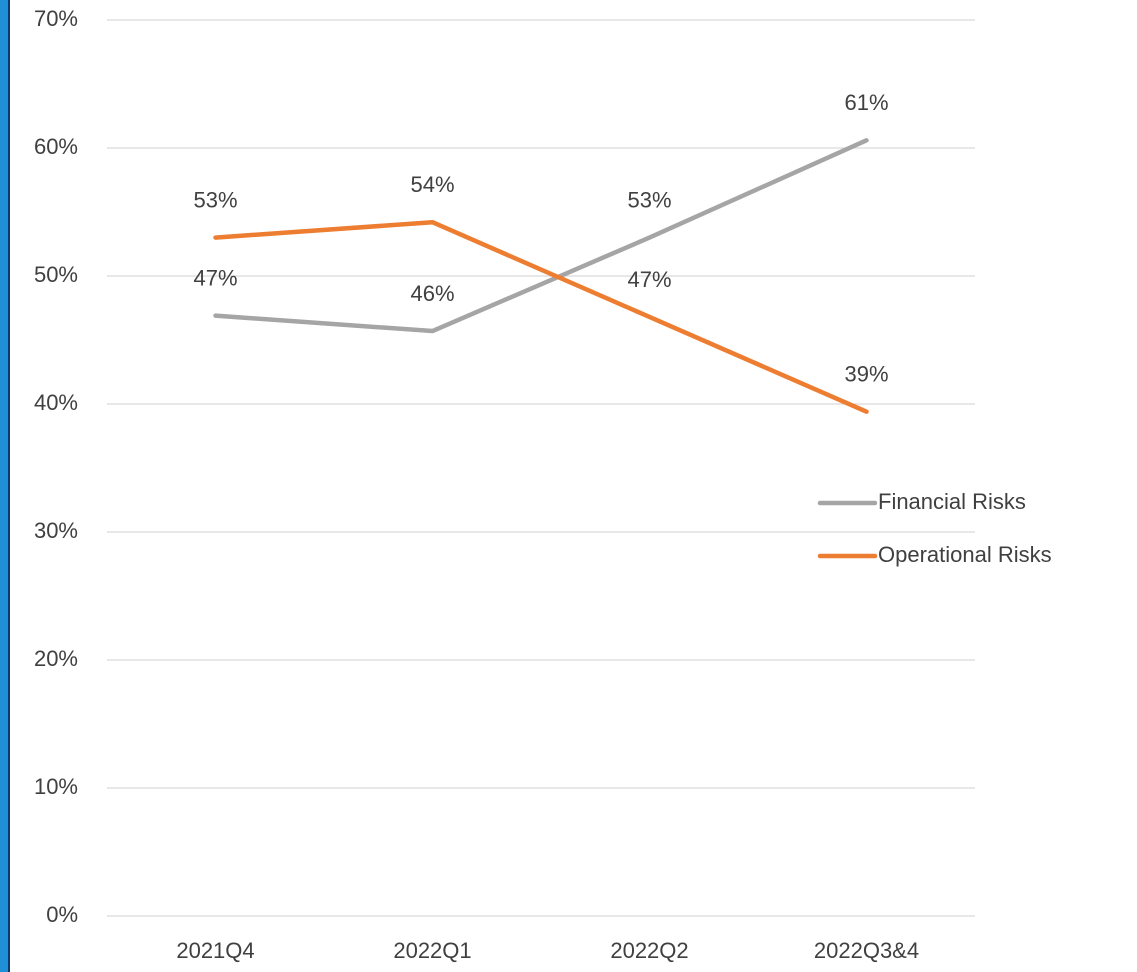  Describe the element at coordinates (952, 501) in the screenshot. I see `legend-label: Financial Risks` at that location.